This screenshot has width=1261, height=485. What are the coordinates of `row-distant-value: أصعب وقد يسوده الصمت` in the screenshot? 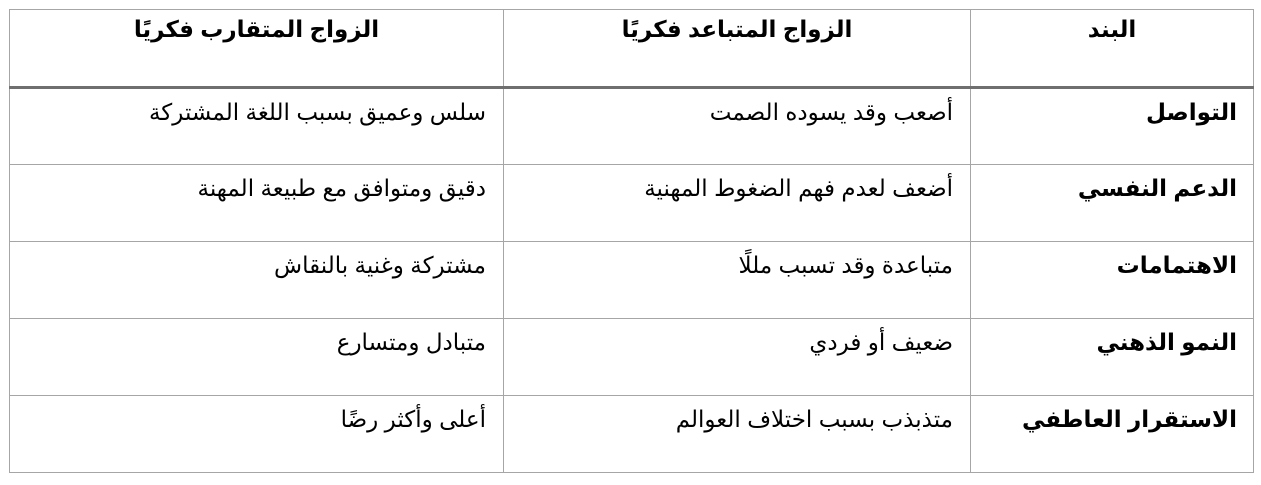 It's located at (737, 126).